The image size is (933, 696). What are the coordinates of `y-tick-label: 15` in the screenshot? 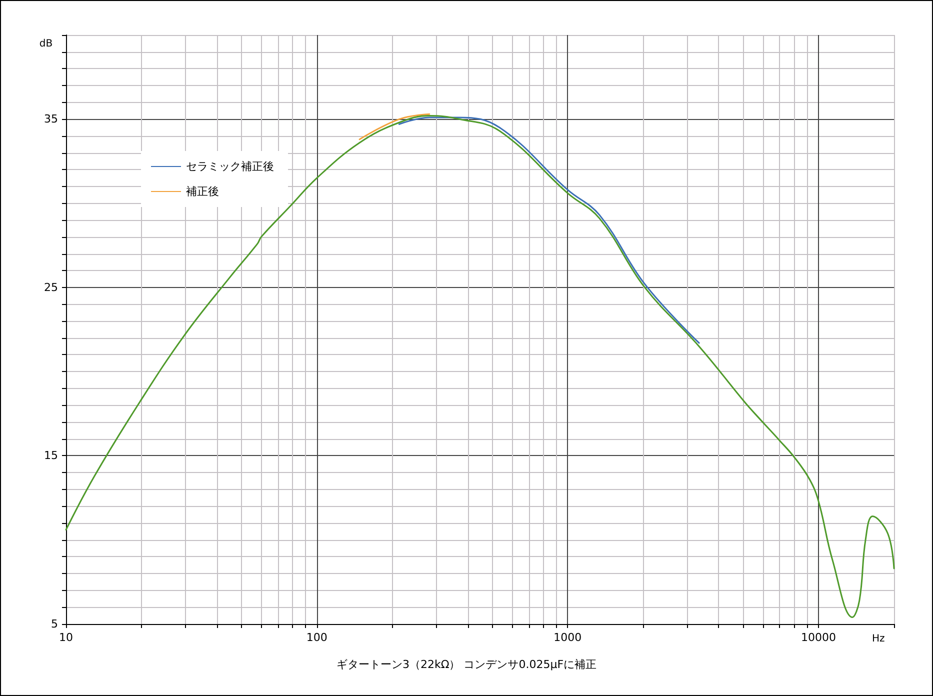 It's located at (51, 455).